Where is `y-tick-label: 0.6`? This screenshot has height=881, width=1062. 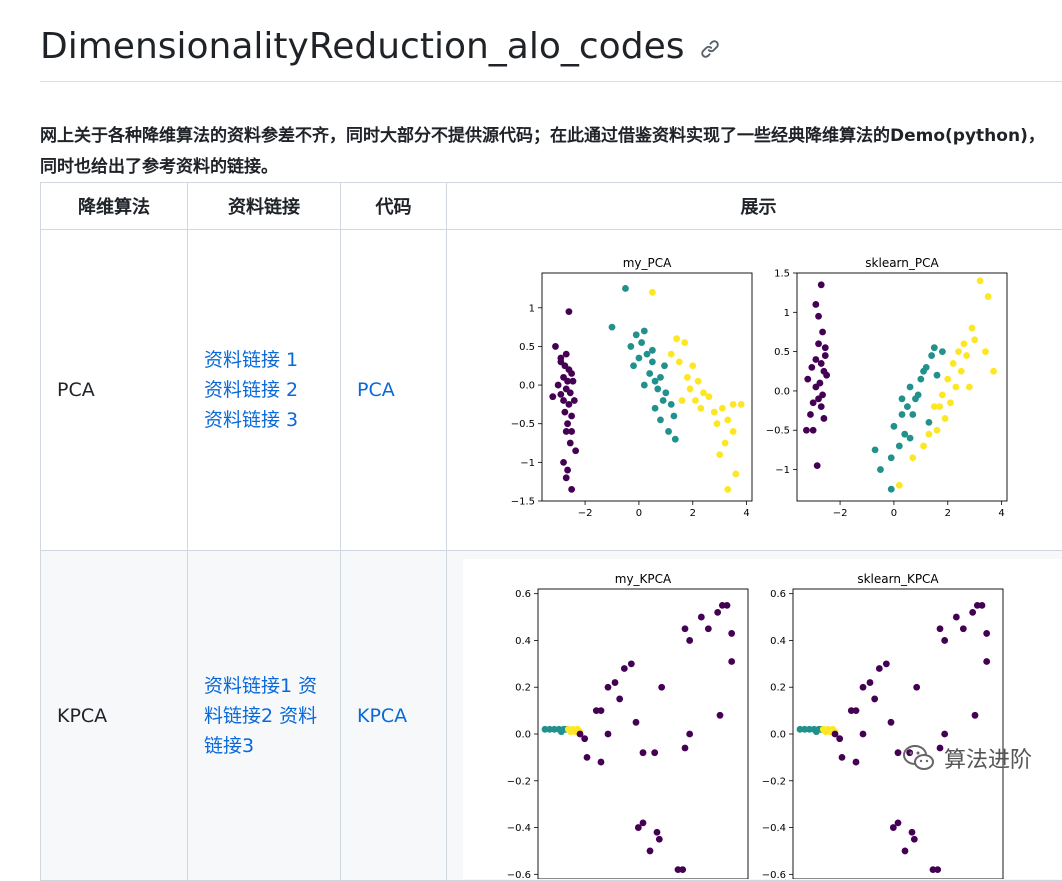 y-tick-label: 0.6 is located at coordinates (778, 594).